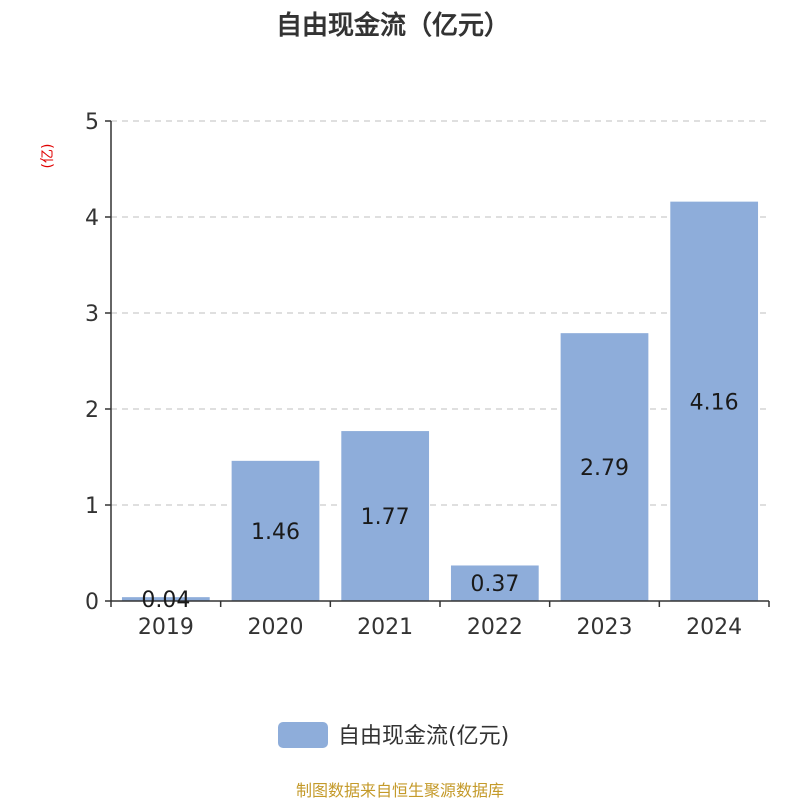 This screenshot has height=800, width=800. What do you see at coordinates (92, 218) in the screenshot?
I see `y-tick-label: 4` at bounding box center [92, 218].